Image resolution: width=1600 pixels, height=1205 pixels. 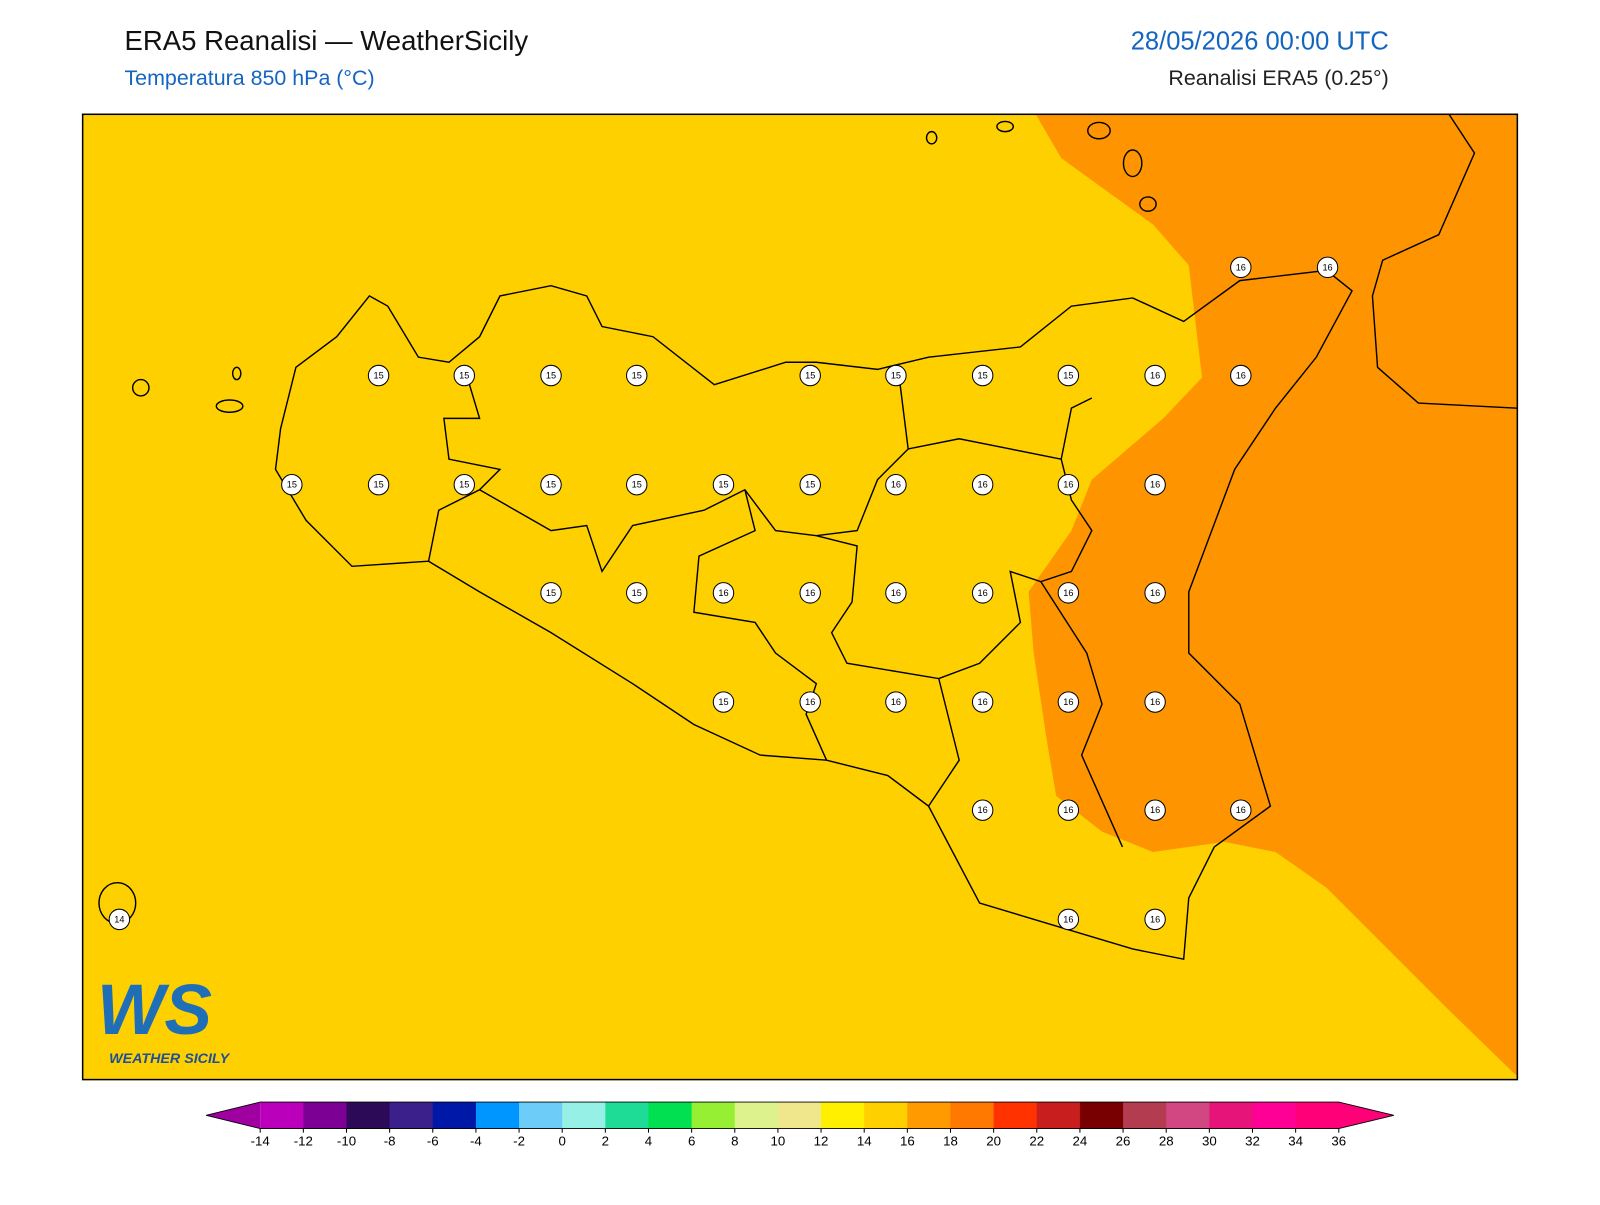 I want to click on colorbar-tick-label: -4, so click(x=476, y=1140).